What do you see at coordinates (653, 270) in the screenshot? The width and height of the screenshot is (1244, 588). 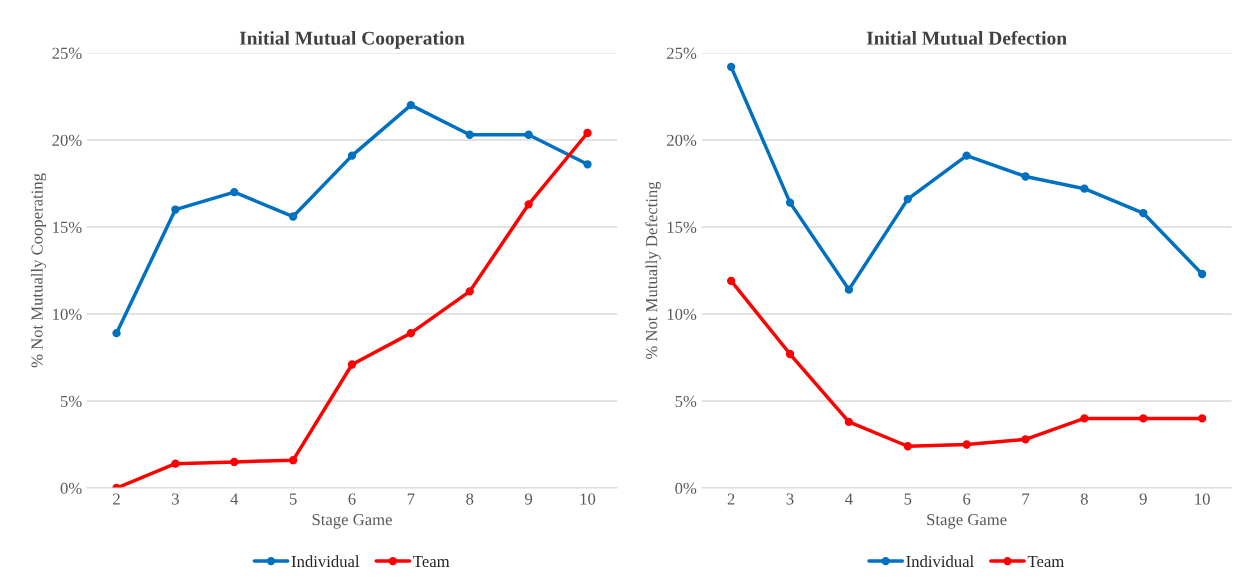 I see `y-axis-title: % Not Mutually Defecting` at bounding box center [653, 270].